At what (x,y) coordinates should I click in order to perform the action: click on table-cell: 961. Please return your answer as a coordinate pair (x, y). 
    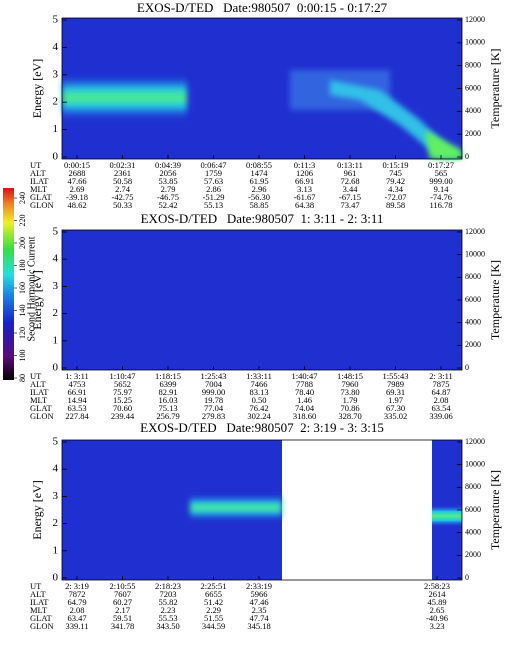
    Looking at the image, I should click on (350, 173).